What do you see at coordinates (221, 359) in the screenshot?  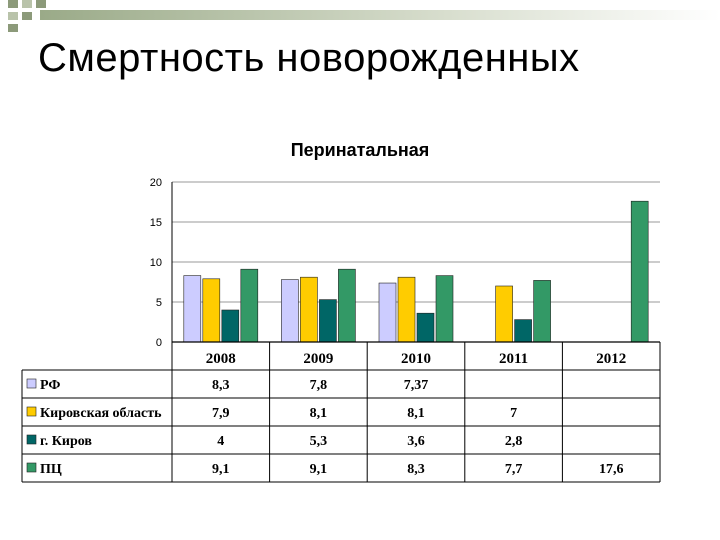 I see `category-label: 2008` at bounding box center [221, 359].